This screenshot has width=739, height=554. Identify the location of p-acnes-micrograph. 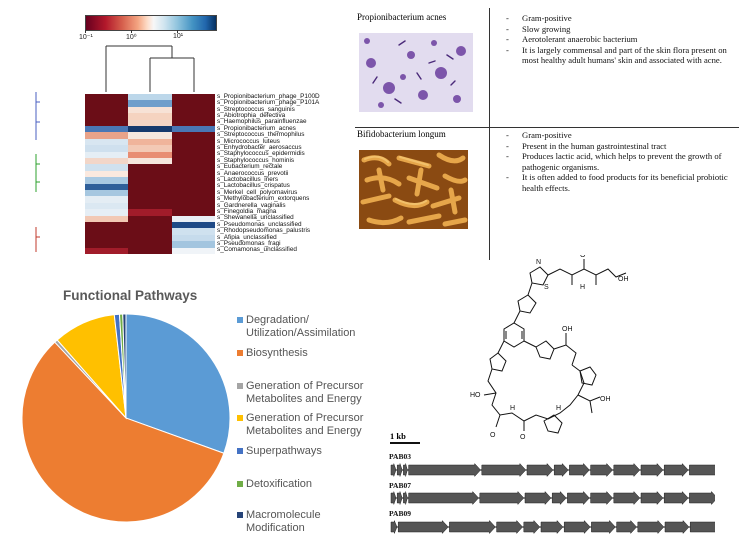
(416, 72).